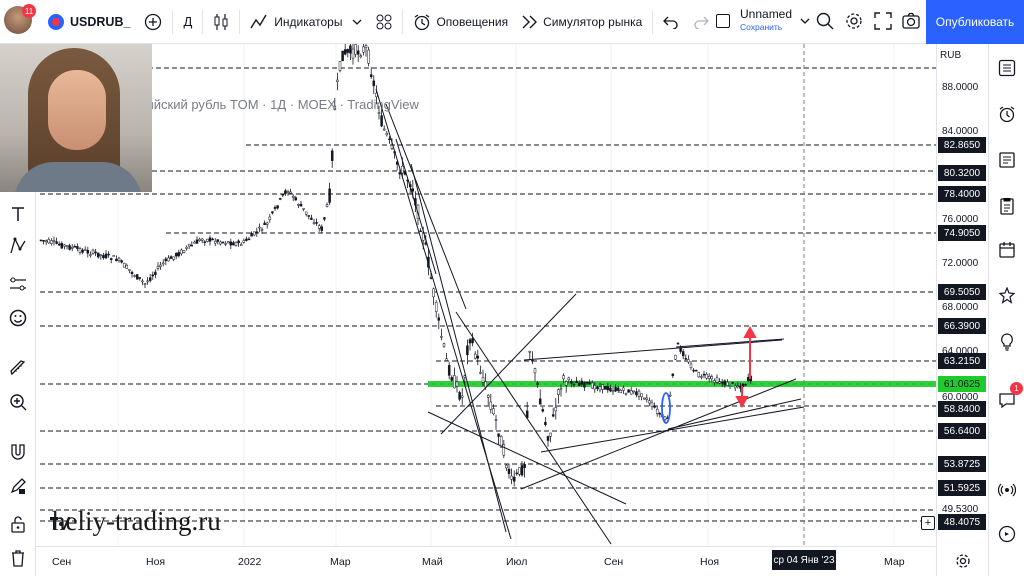 This screenshot has width=1024, height=576. I want to click on compare-button, so click(153, 22).